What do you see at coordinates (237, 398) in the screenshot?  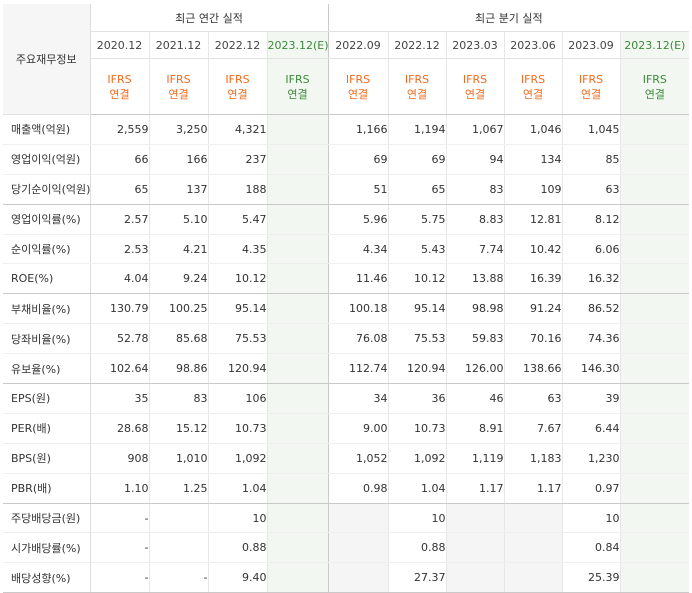 I see `annual-value-cell: 106` at bounding box center [237, 398].